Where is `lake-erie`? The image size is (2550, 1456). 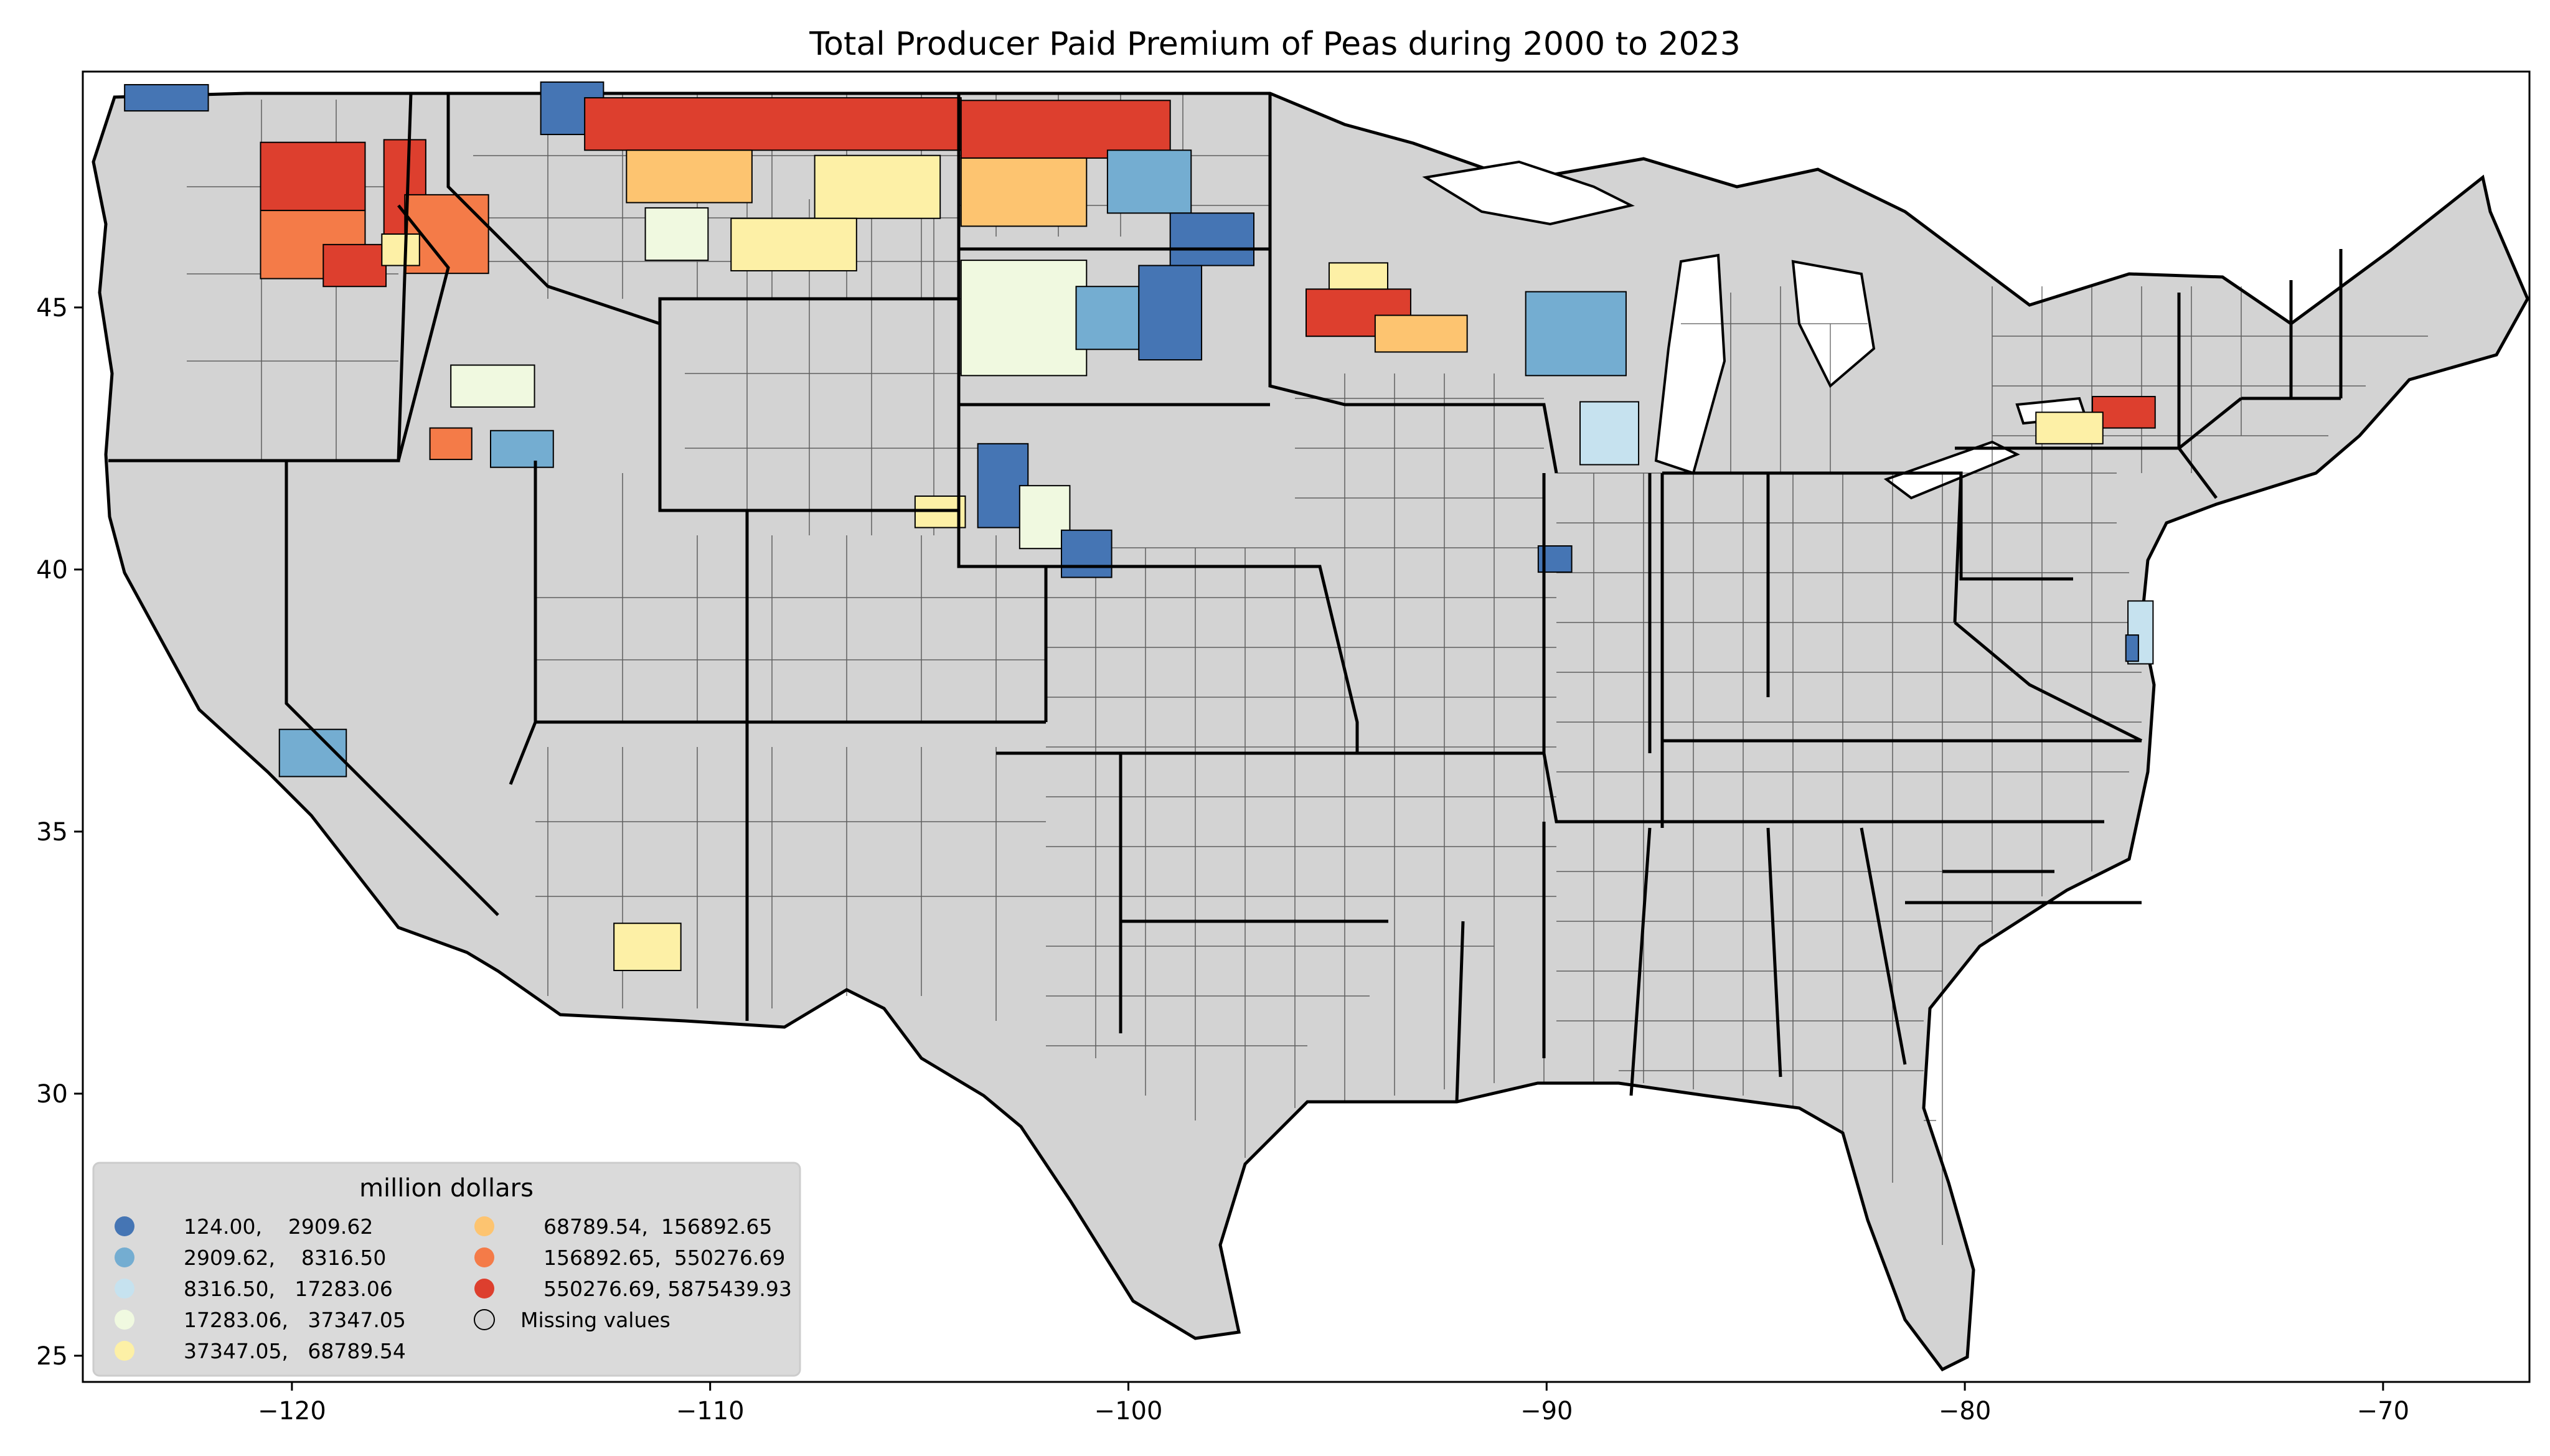 lake-erie is located at coordinates (1951, 470).